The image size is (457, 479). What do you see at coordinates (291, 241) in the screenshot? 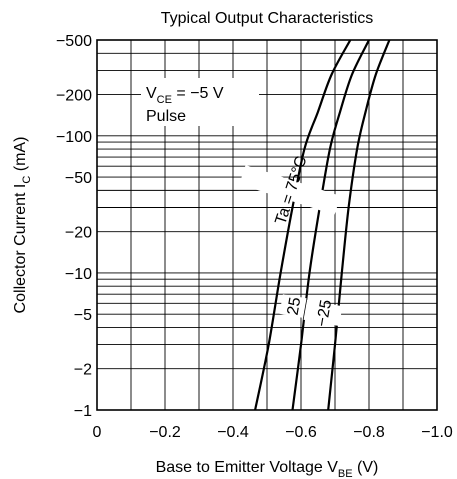
I see `series-labels: Ta = 75°C25 −25` at bounding box center [291, 241].